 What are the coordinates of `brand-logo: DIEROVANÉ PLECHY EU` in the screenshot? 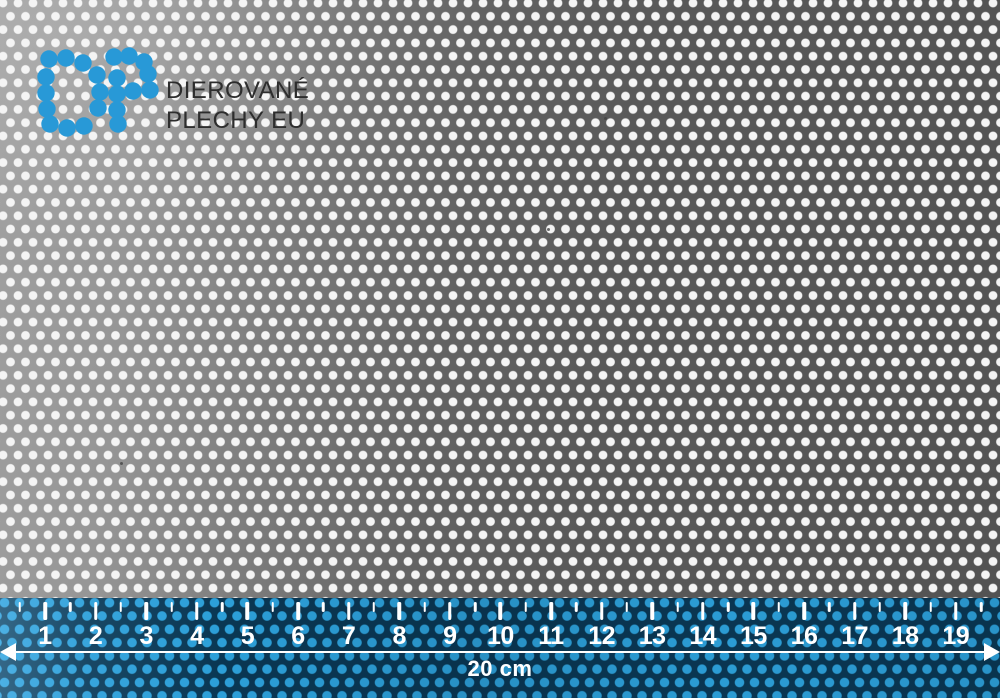 It's located at (237, 106).